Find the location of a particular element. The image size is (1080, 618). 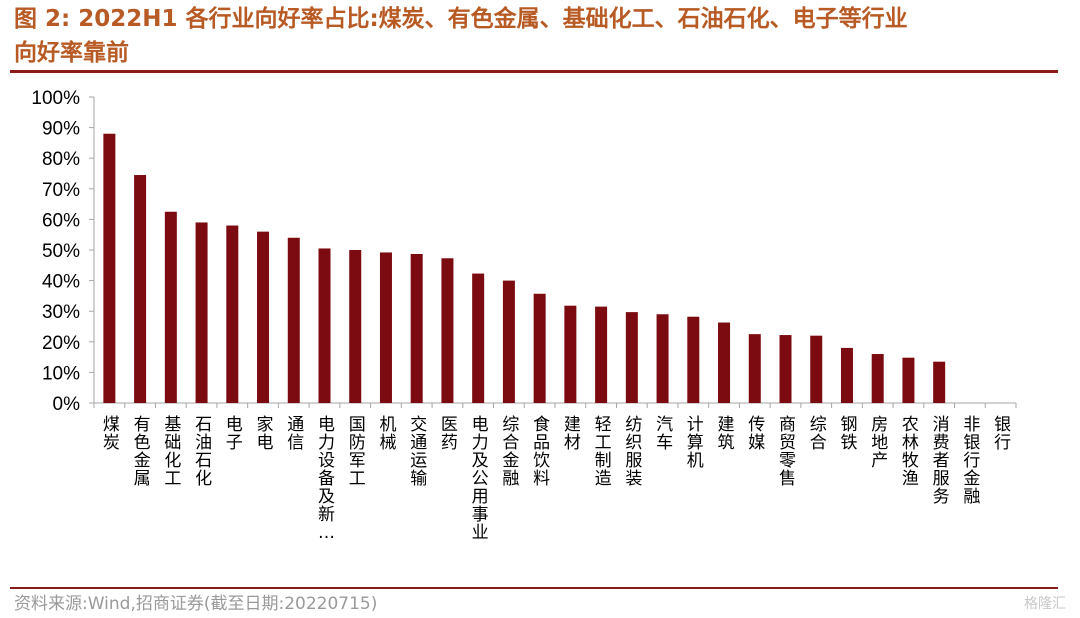

x-tick-label: 综合金融 is located at coordinates (510, 452).